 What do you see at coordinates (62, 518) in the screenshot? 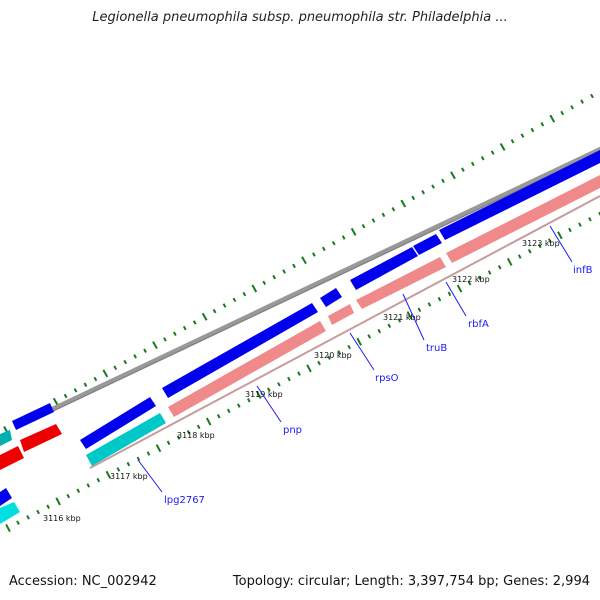
I see `kbp-label: 3116 kbp` at bounding box center [62, 518].